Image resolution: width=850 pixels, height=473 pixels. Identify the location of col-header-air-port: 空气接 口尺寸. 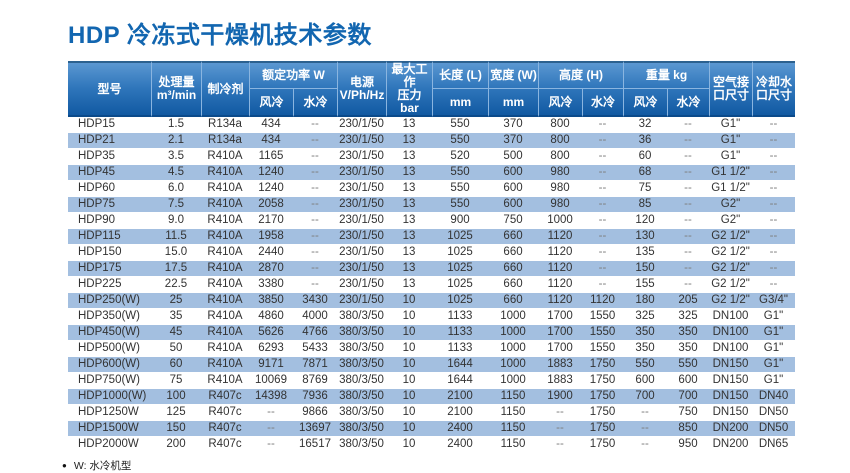
(731, 89).